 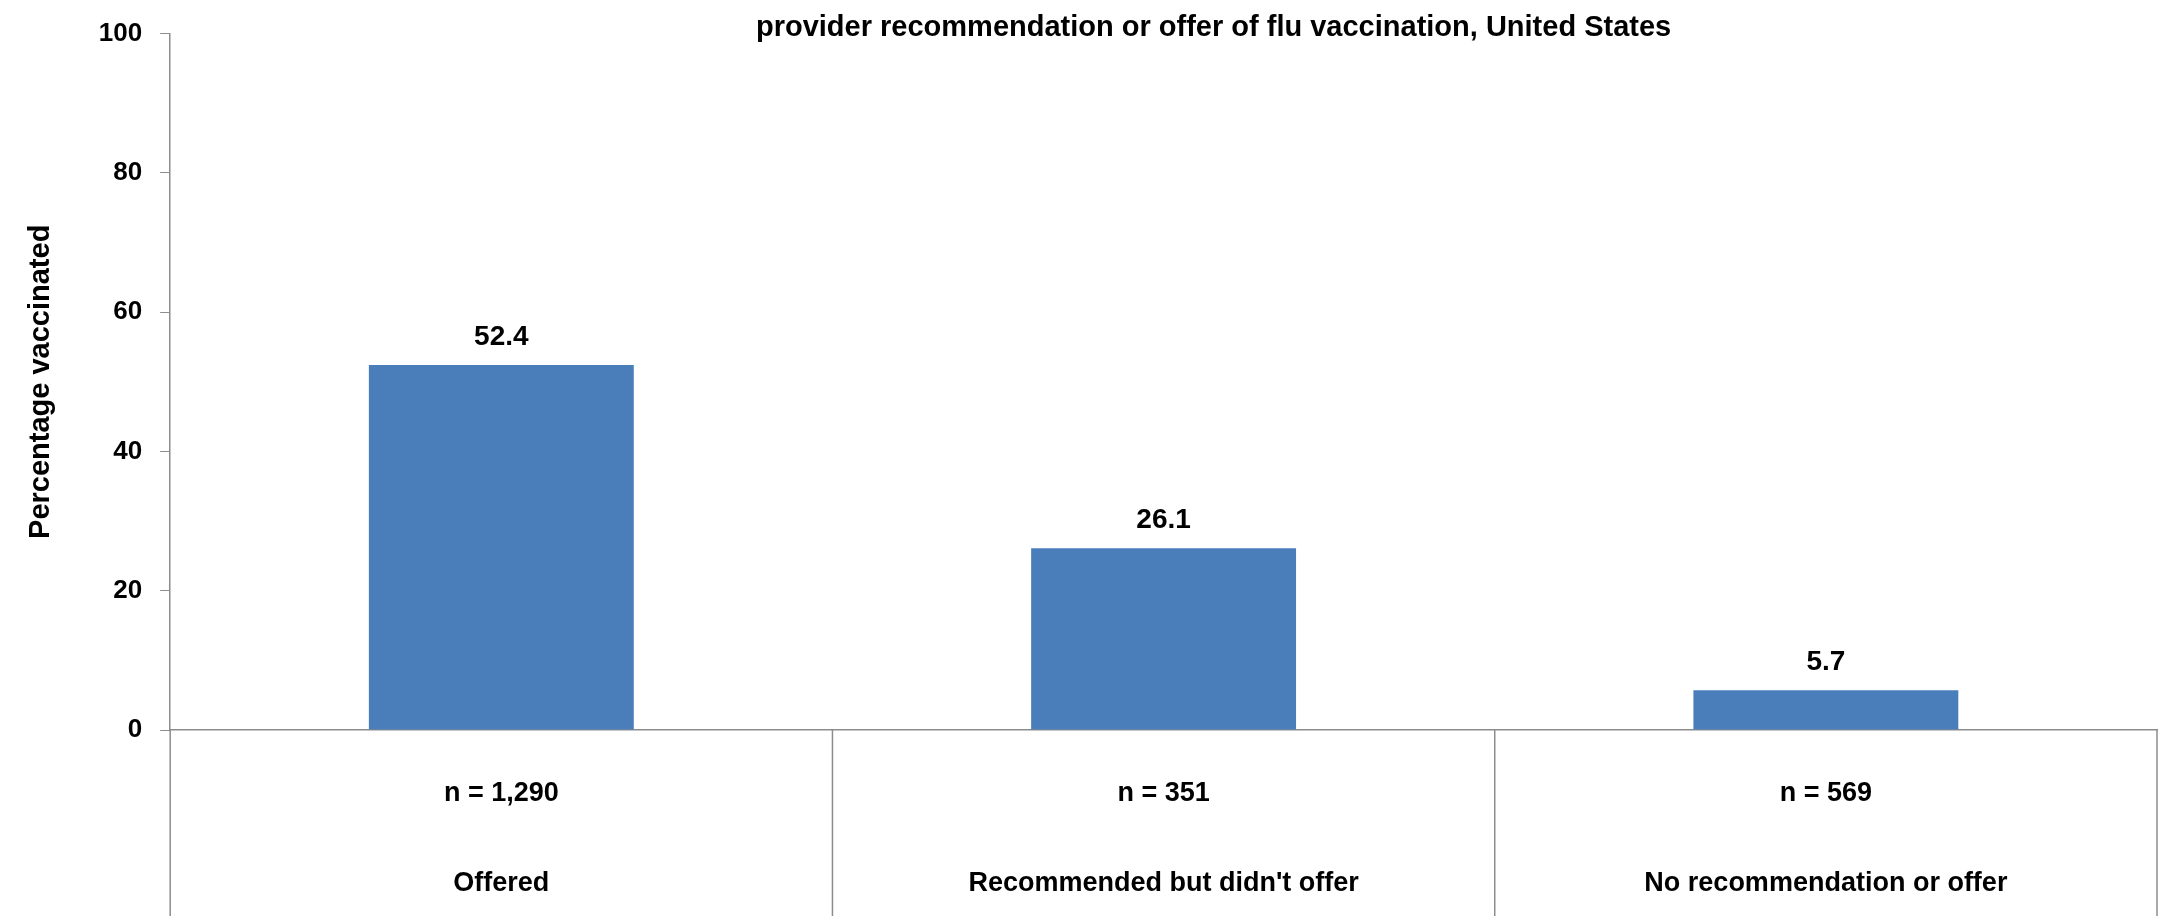 I want to click on data-label: 52.4, so click(x=501, y=335).